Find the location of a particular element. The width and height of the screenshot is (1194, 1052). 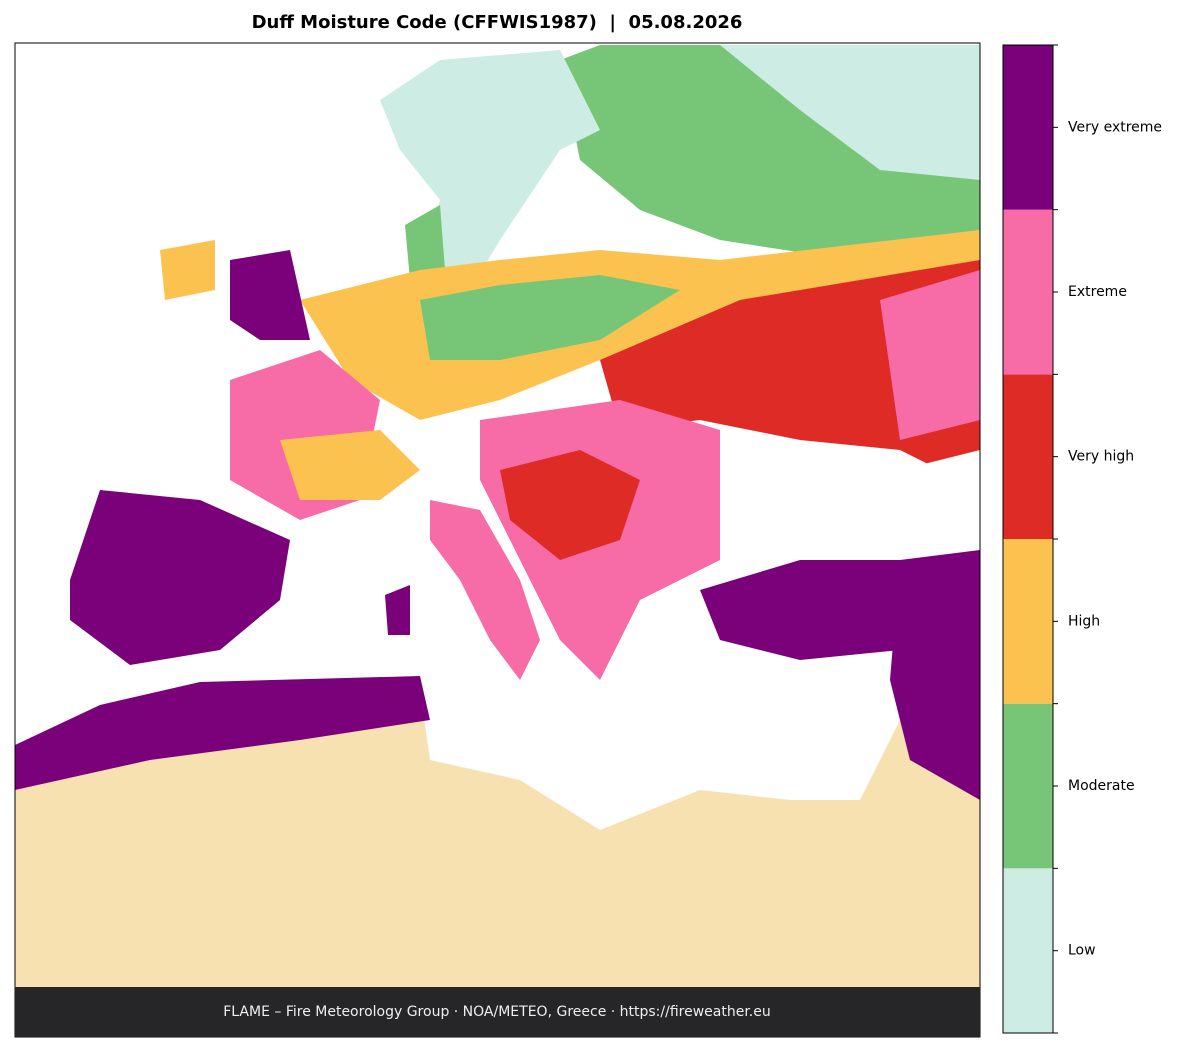

central-europe-region is located at coordinates (640, 325).